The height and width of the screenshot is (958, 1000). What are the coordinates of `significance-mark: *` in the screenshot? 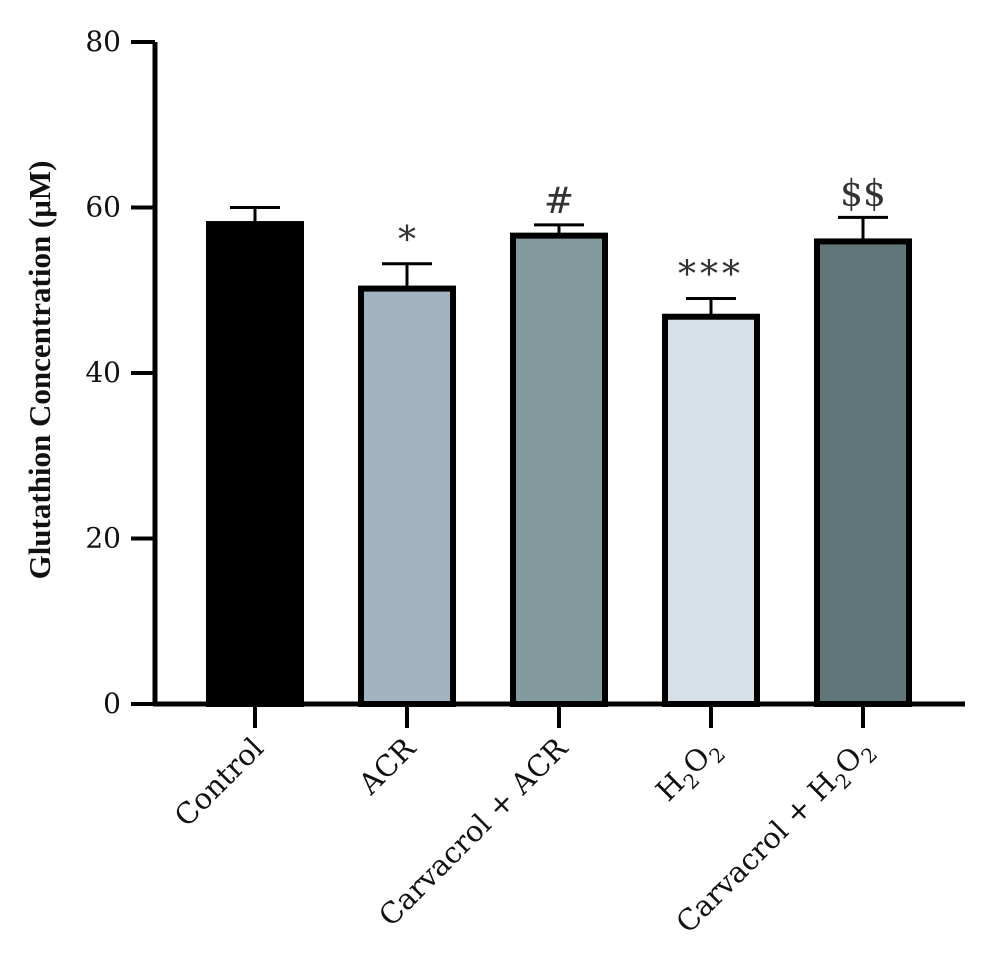 It's located at (407, 240).